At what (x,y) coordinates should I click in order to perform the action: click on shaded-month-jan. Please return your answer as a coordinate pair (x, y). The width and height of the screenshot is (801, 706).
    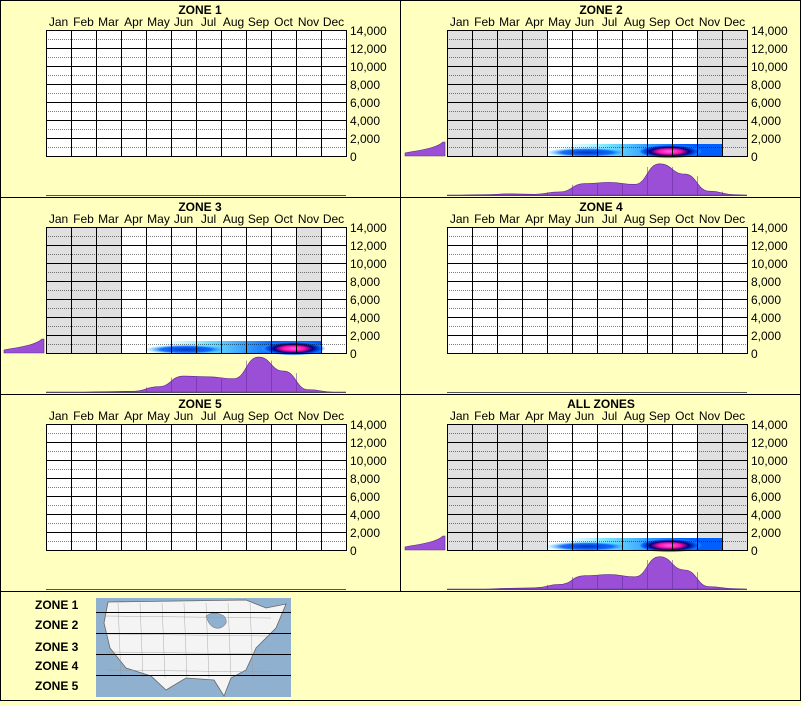
    Looking at the image, I should click on (459, 93).